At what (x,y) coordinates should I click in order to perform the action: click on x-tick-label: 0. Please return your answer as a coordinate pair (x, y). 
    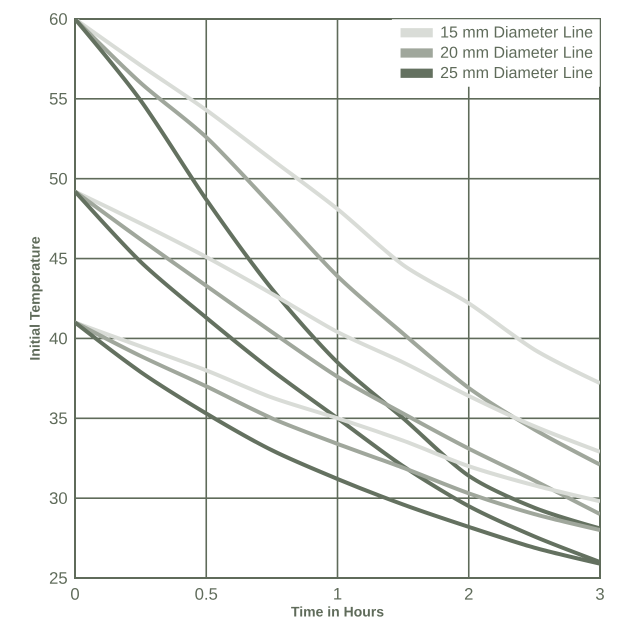
    Looking at the image, I should click on (75, 594).